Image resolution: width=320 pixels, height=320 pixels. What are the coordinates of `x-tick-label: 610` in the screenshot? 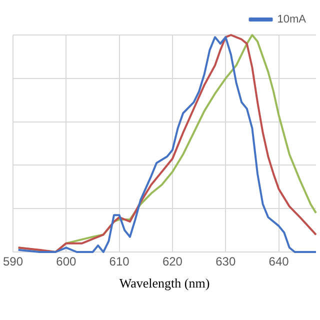 It's located at (119, 261).